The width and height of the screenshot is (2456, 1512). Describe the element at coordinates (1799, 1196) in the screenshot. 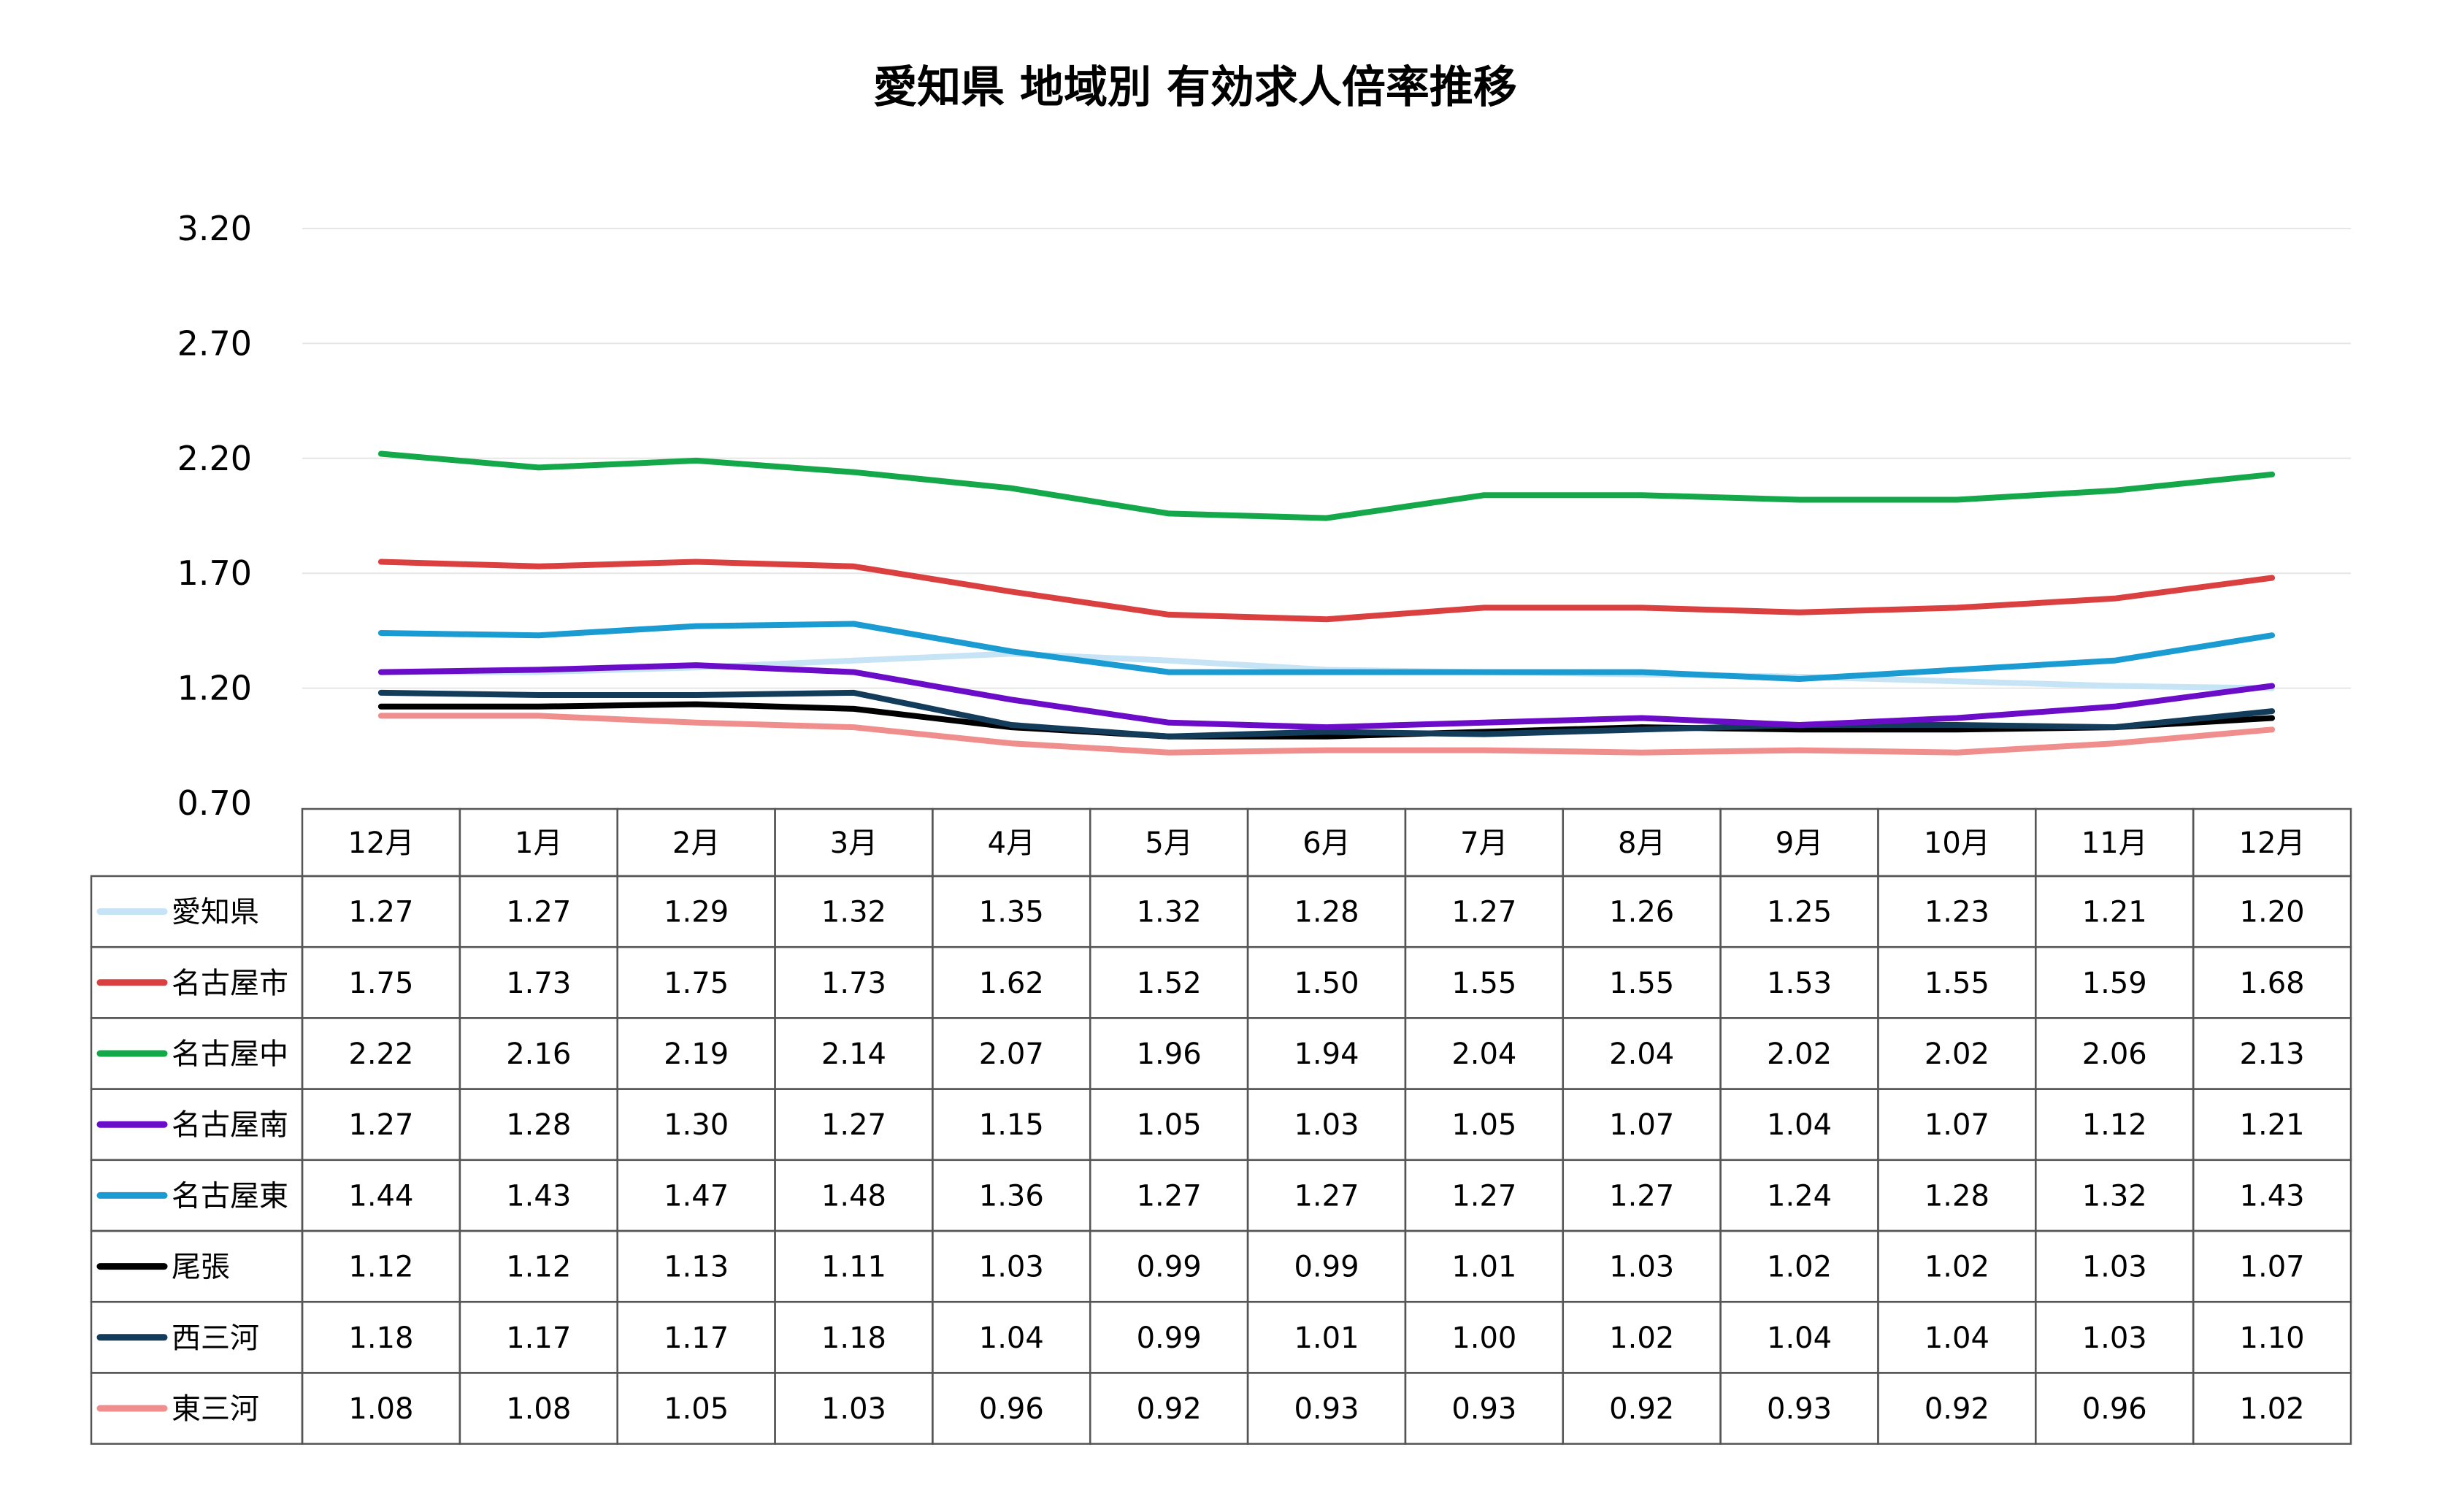

I see `data-value-label: 1.24` at that location.